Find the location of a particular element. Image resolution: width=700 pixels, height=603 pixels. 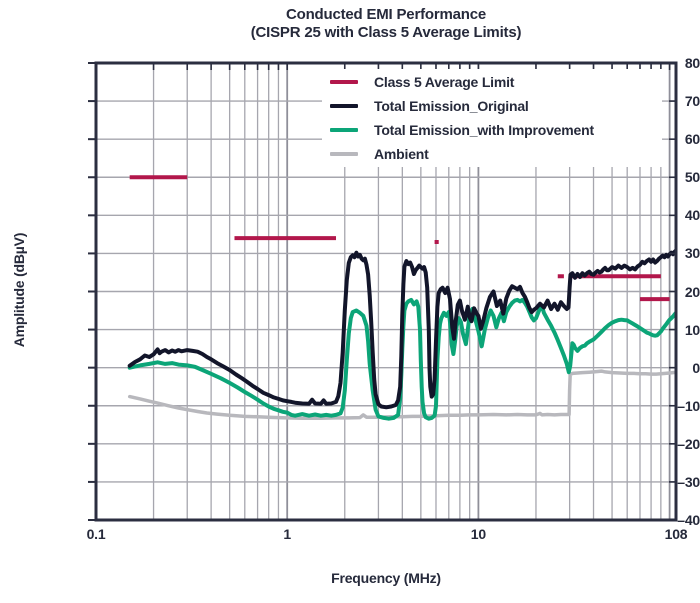

improved-emission-swatch is located at coordinates (344, 130).